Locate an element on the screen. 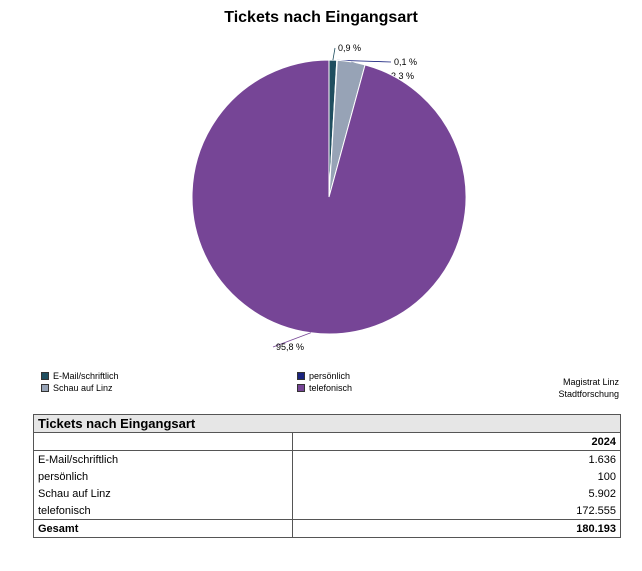 The image size is (642, 571). legend-item-email: E-Mail/schriftlich is located at coordinates (80, 375).